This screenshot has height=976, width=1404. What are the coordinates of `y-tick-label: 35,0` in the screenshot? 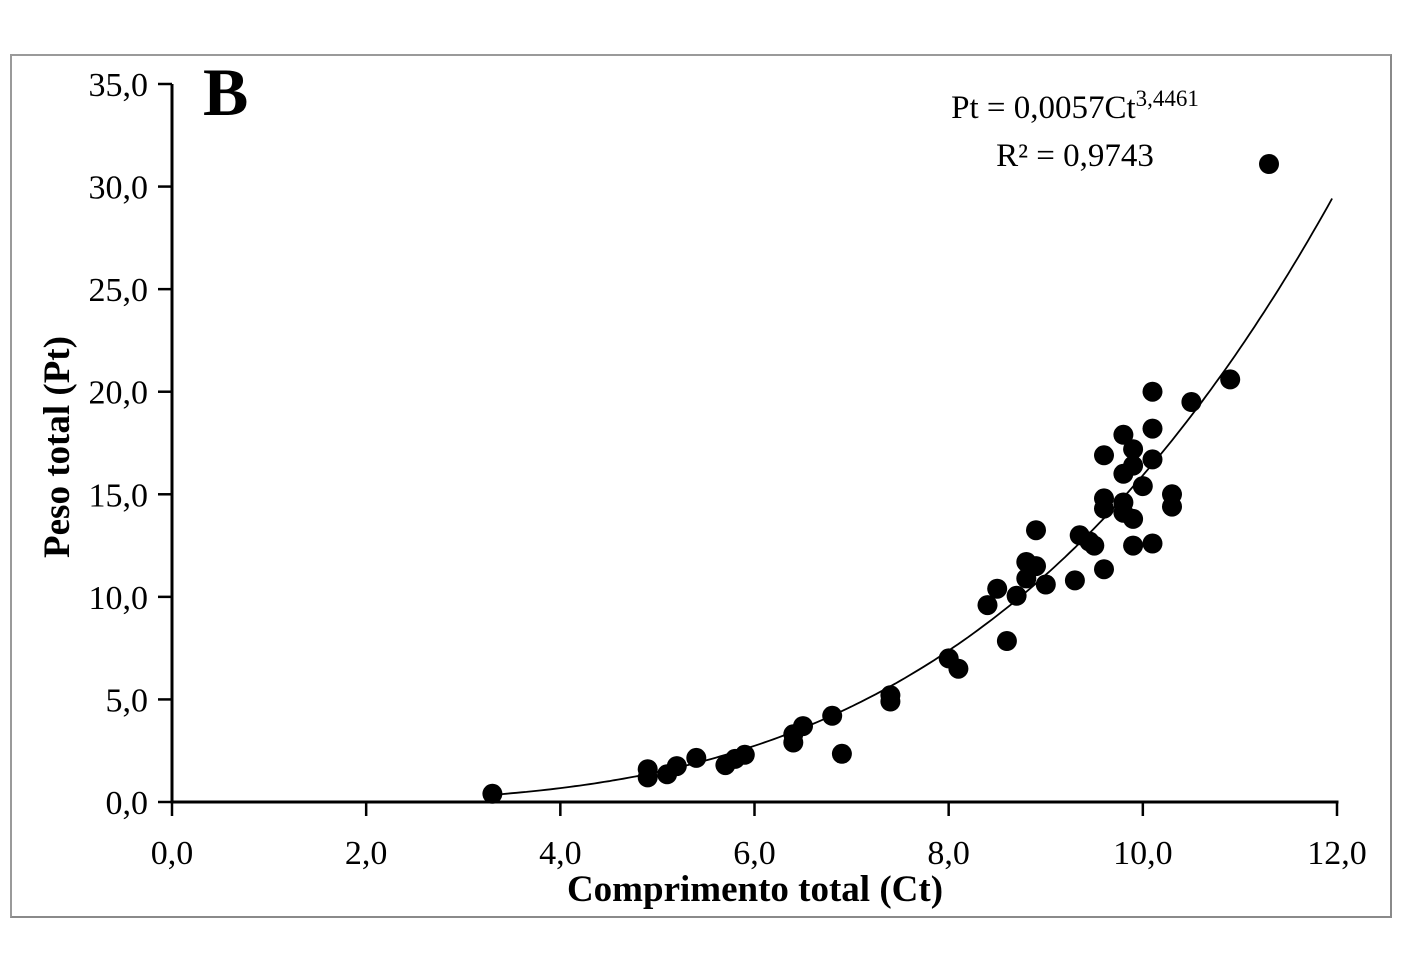 It's located at (119, 85).